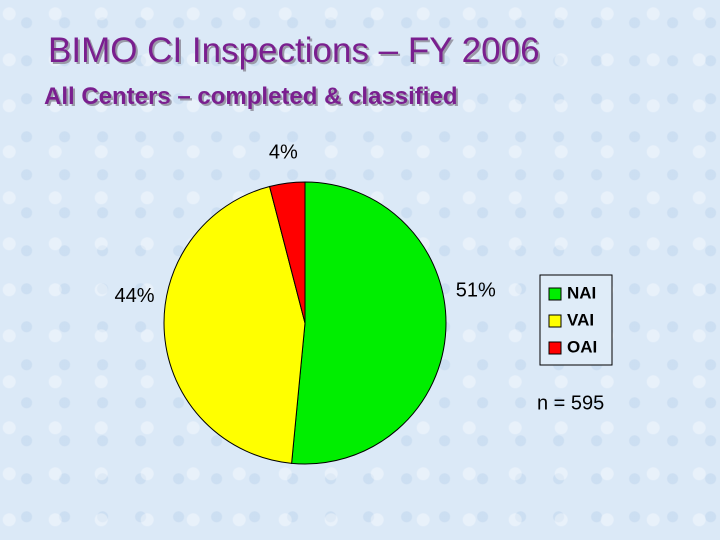 The height and width of the screenshot is (540, 720). I want to click on chart-title: BIMO CI Inspections – FY 2006, so click(294, 50).